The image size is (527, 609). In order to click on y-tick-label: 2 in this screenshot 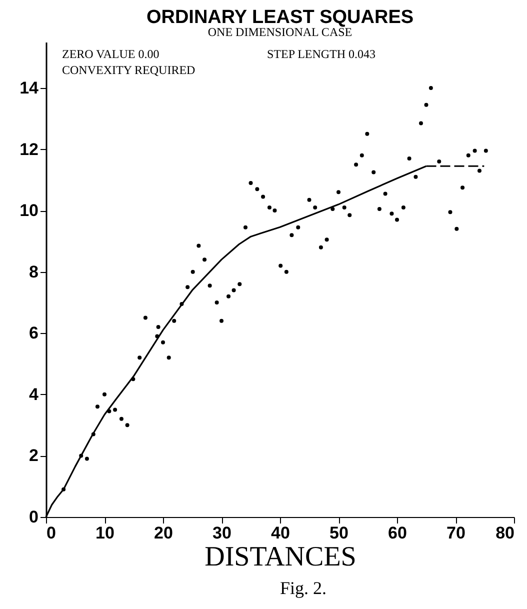, I will do `click(33, 456)`.